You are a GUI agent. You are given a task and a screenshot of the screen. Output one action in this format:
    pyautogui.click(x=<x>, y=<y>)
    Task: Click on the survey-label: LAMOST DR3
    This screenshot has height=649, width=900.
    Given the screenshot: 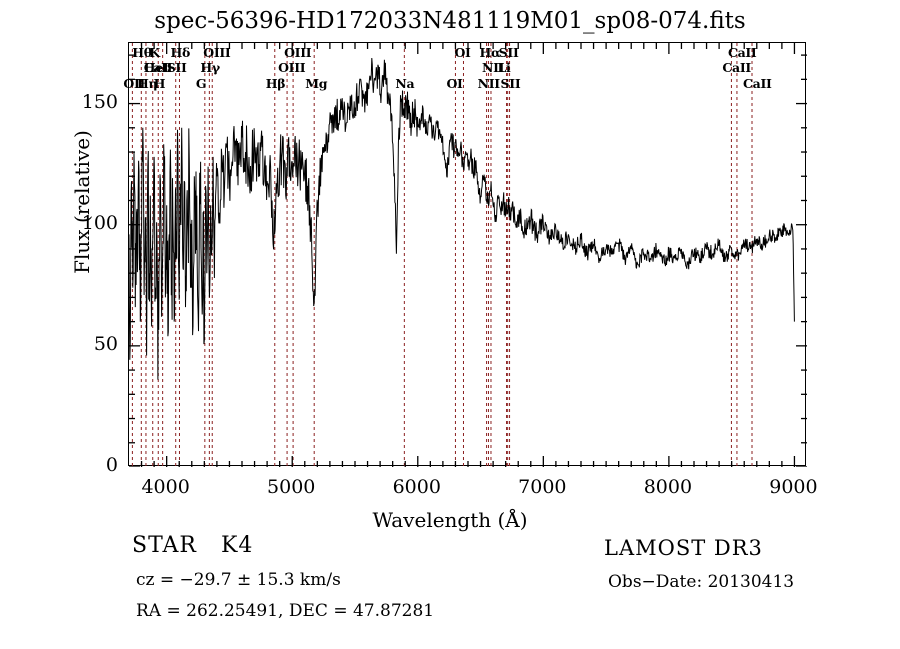 What is the action you would take?
    pyautogui.click(x=683, y=548)
    